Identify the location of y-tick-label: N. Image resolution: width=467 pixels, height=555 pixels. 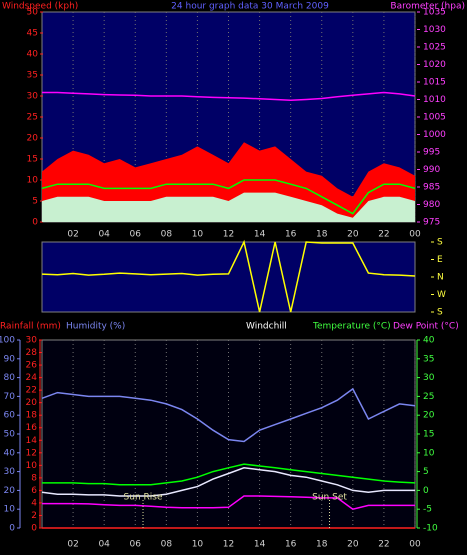
(440, 278).